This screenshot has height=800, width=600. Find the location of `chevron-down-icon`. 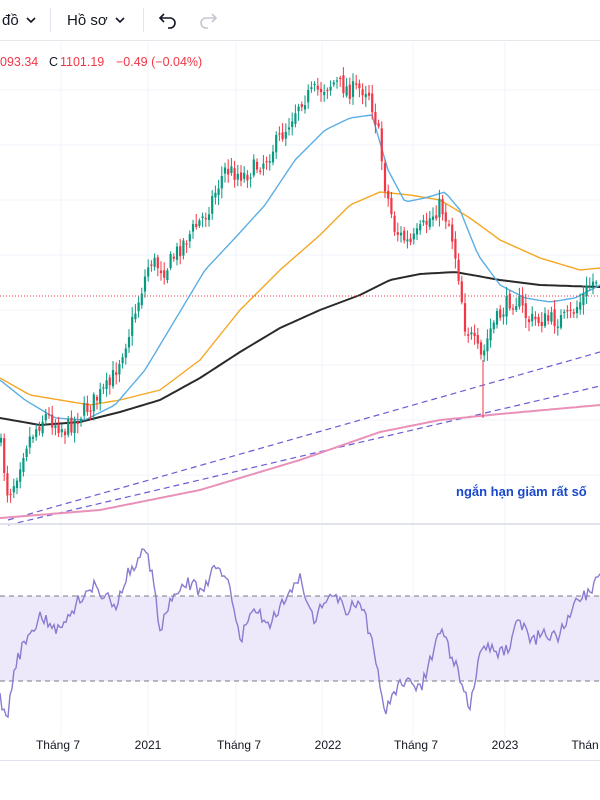

chevron-down-icon is located at coordinates (31, 20).